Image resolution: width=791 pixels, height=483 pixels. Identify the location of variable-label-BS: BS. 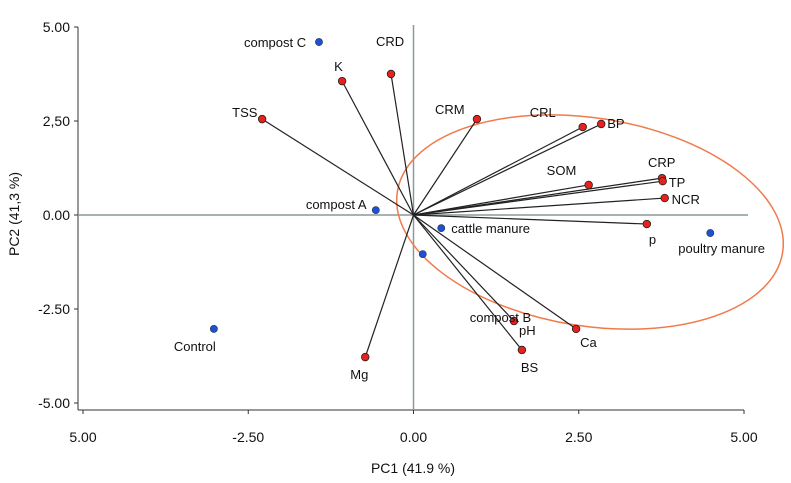
(530, 367).